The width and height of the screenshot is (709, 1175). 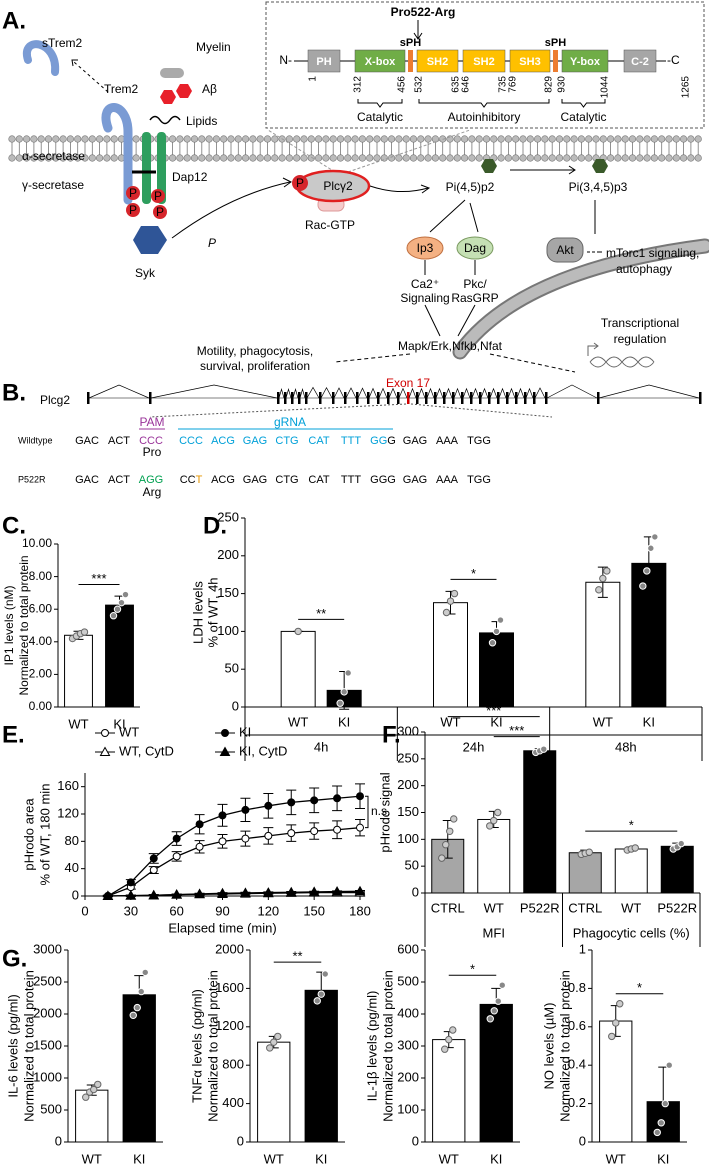 What do you see at coordinates (232, 668) in the screenshot?
I see `y-tick-label: 50` at bounding box center [232, 668].